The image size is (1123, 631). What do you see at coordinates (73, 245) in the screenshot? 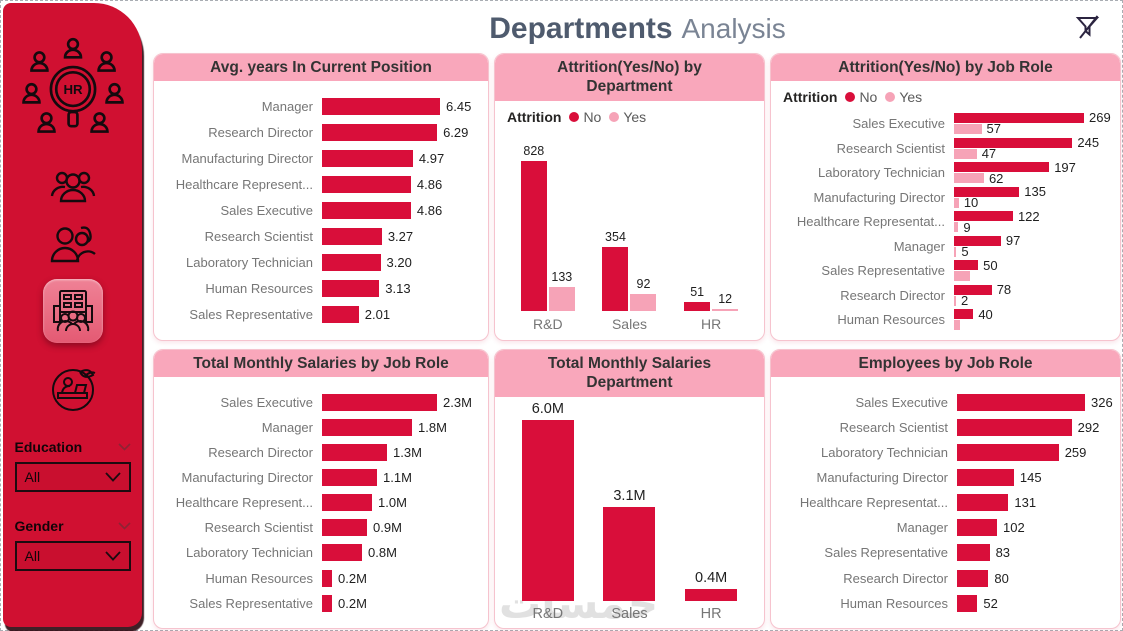
I see `people-pair-icon` at bounding box center [73, 245].